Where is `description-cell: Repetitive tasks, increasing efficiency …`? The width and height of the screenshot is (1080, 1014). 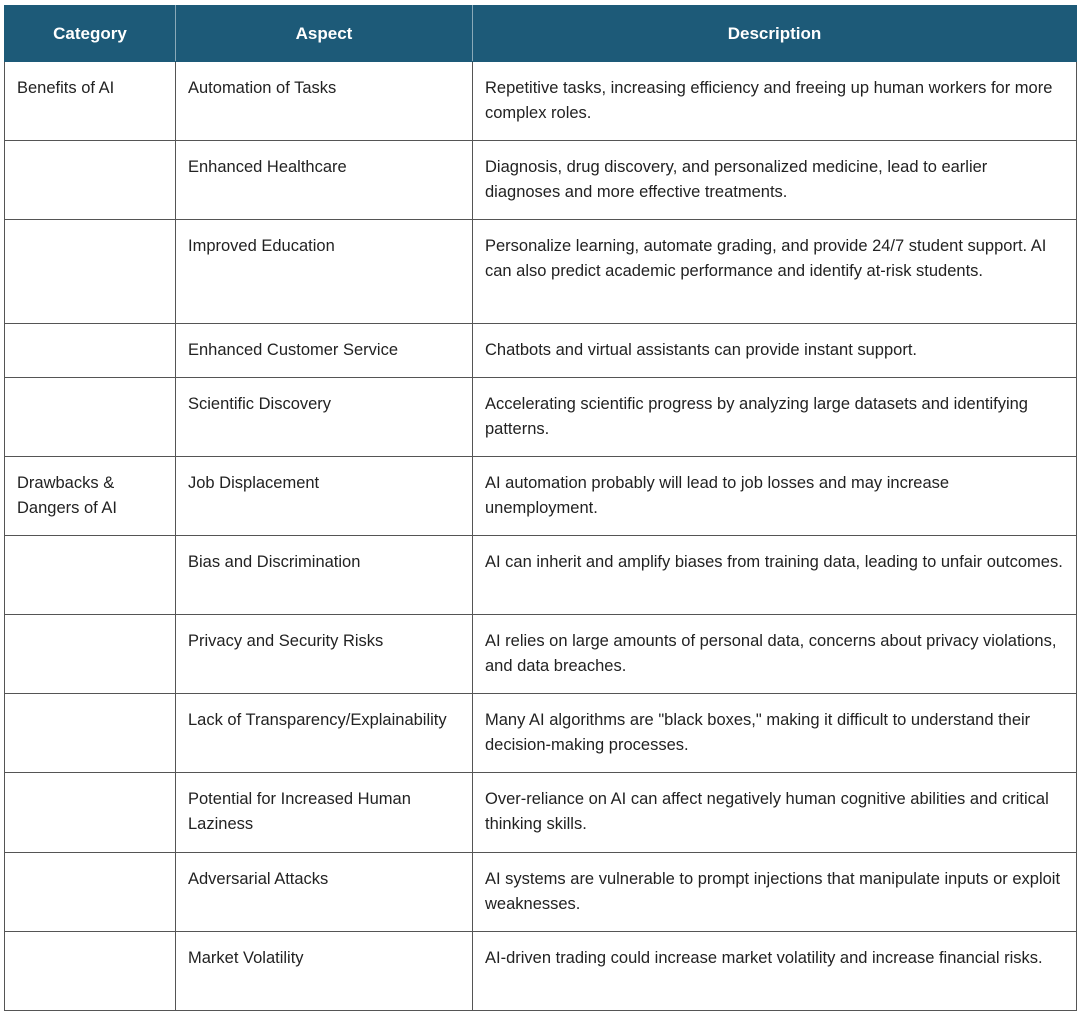 description-cell: Repetitive tasks, increasing efficiency … is located at coordinates (774, 101).